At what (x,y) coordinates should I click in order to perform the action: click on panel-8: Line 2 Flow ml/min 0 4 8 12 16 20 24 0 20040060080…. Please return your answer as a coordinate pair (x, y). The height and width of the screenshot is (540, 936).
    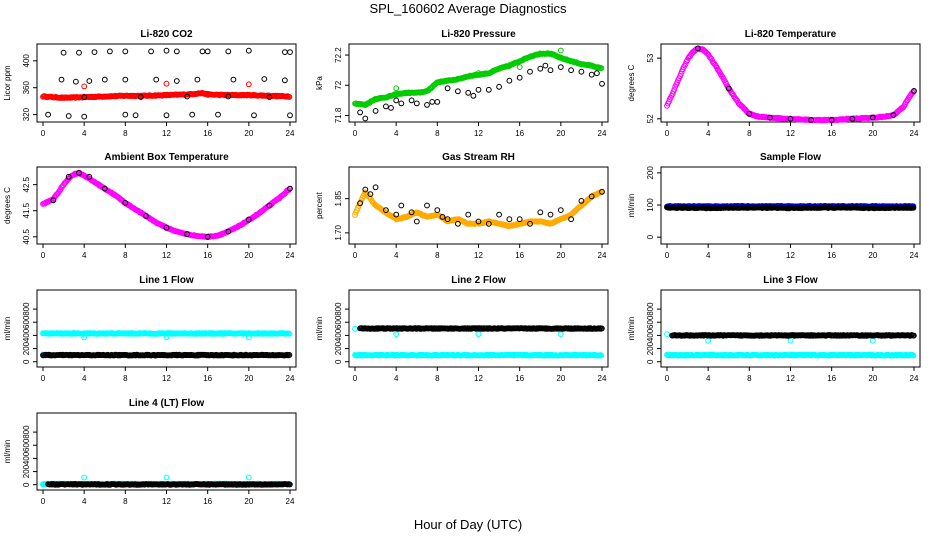
    Looking at the image, I should click on (462, 329).